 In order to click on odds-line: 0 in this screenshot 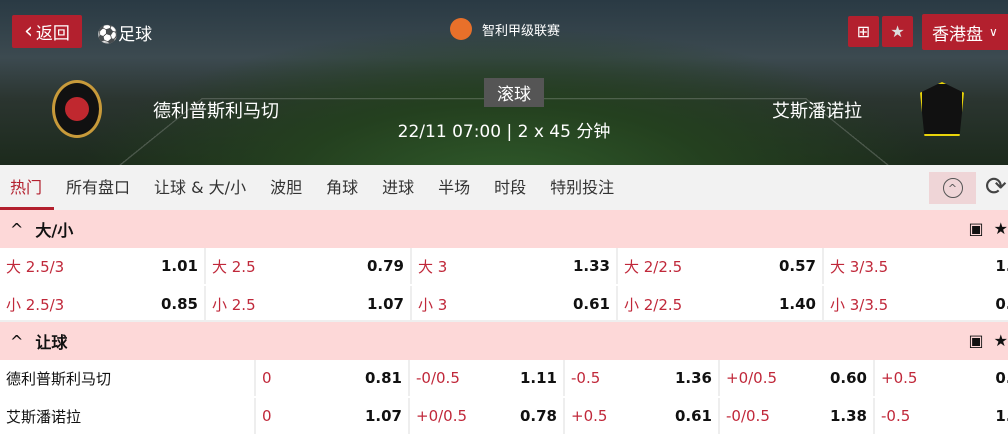, I will do `click(267, 378)`.